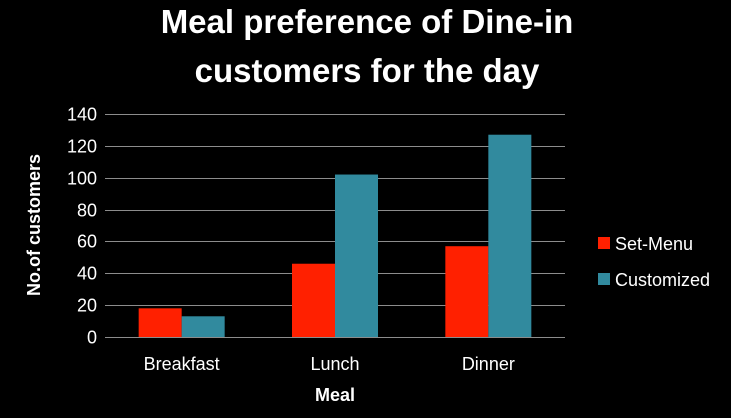 This screenshot has height=418, width=731. What do you see at coordinates (87, 306) in the screenshot?
I see `y-tick-label: 20` at bounding box center [87, 306].